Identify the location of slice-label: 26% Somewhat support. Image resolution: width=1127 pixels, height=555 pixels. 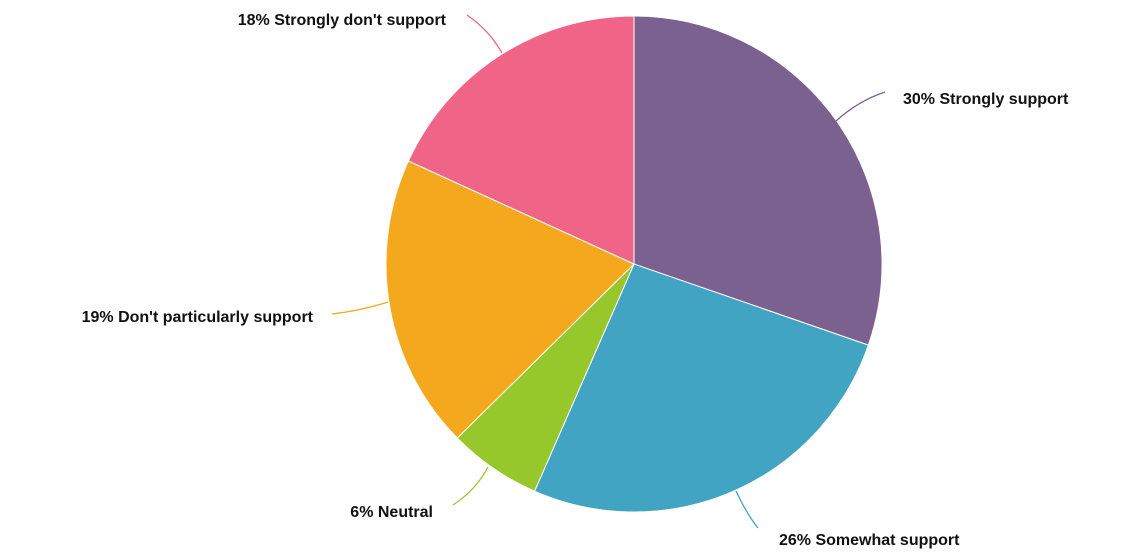
(869, 540).